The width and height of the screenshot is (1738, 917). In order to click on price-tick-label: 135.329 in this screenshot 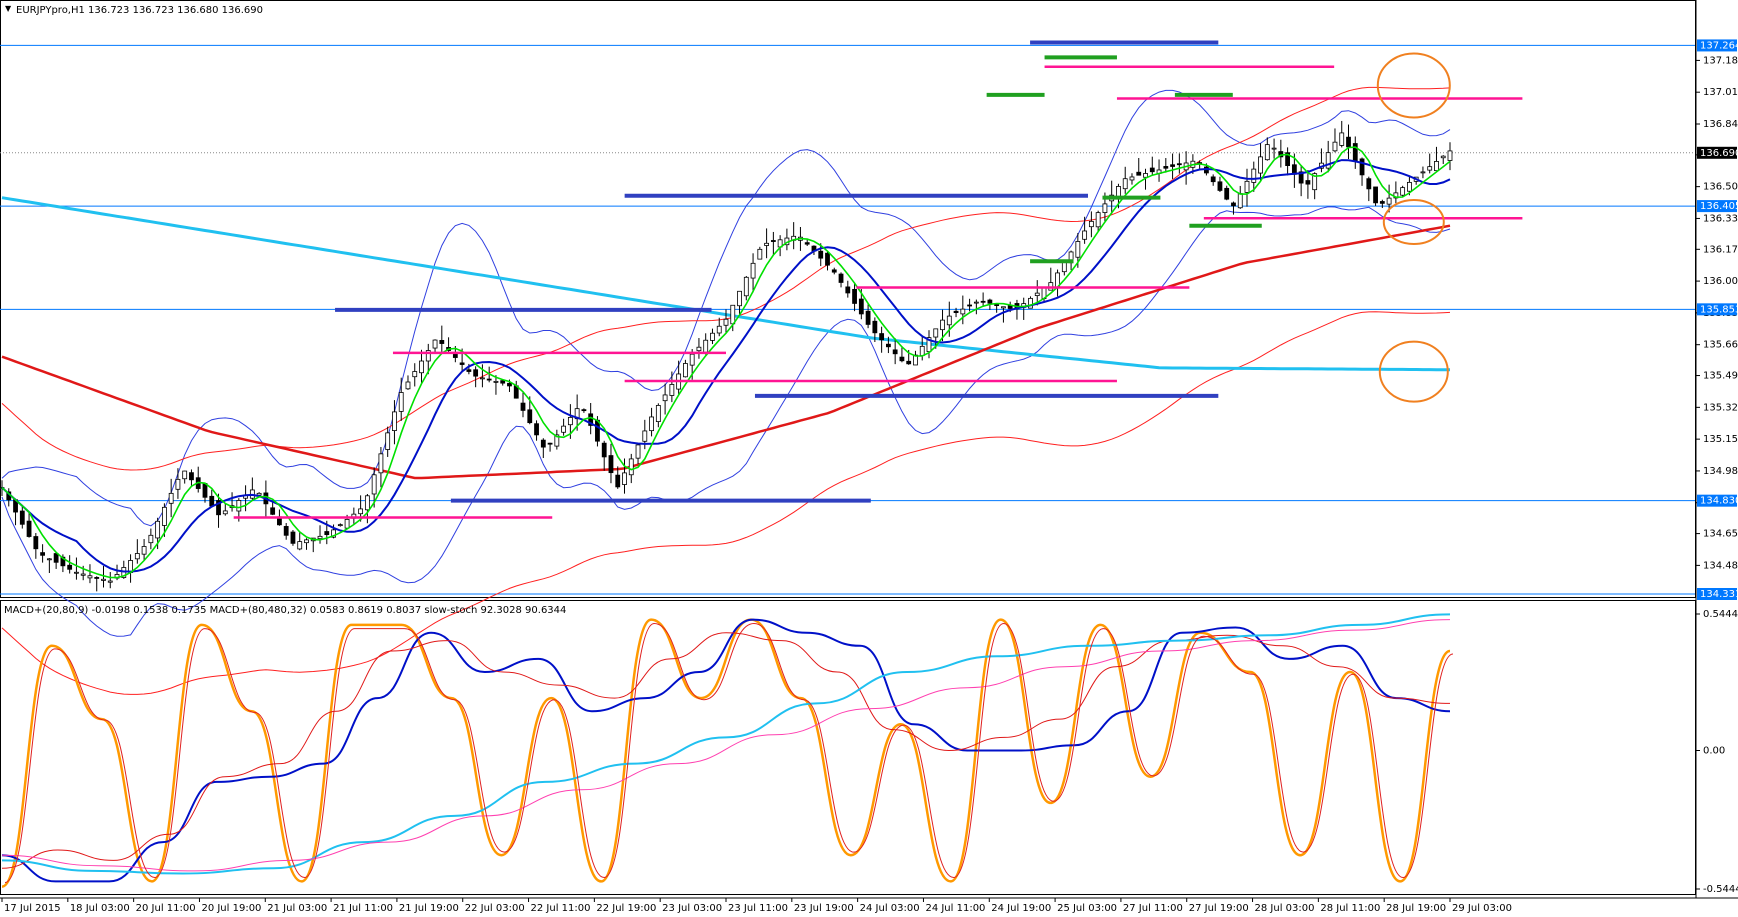, I will do `click(1720, 407)`.